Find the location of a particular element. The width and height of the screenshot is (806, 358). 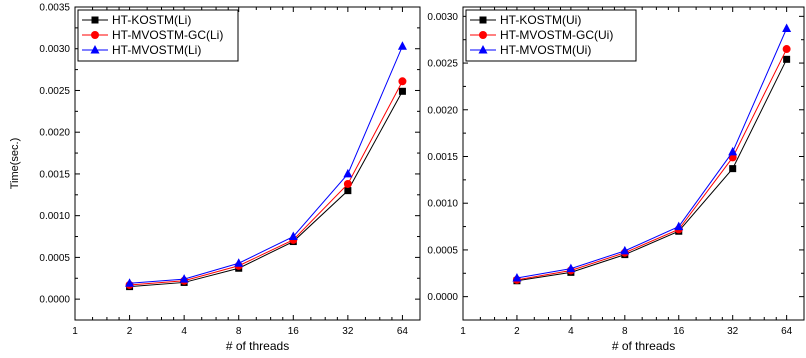

legend-label: HT-KOSTM(Li) is located at coordinates (151, 20).